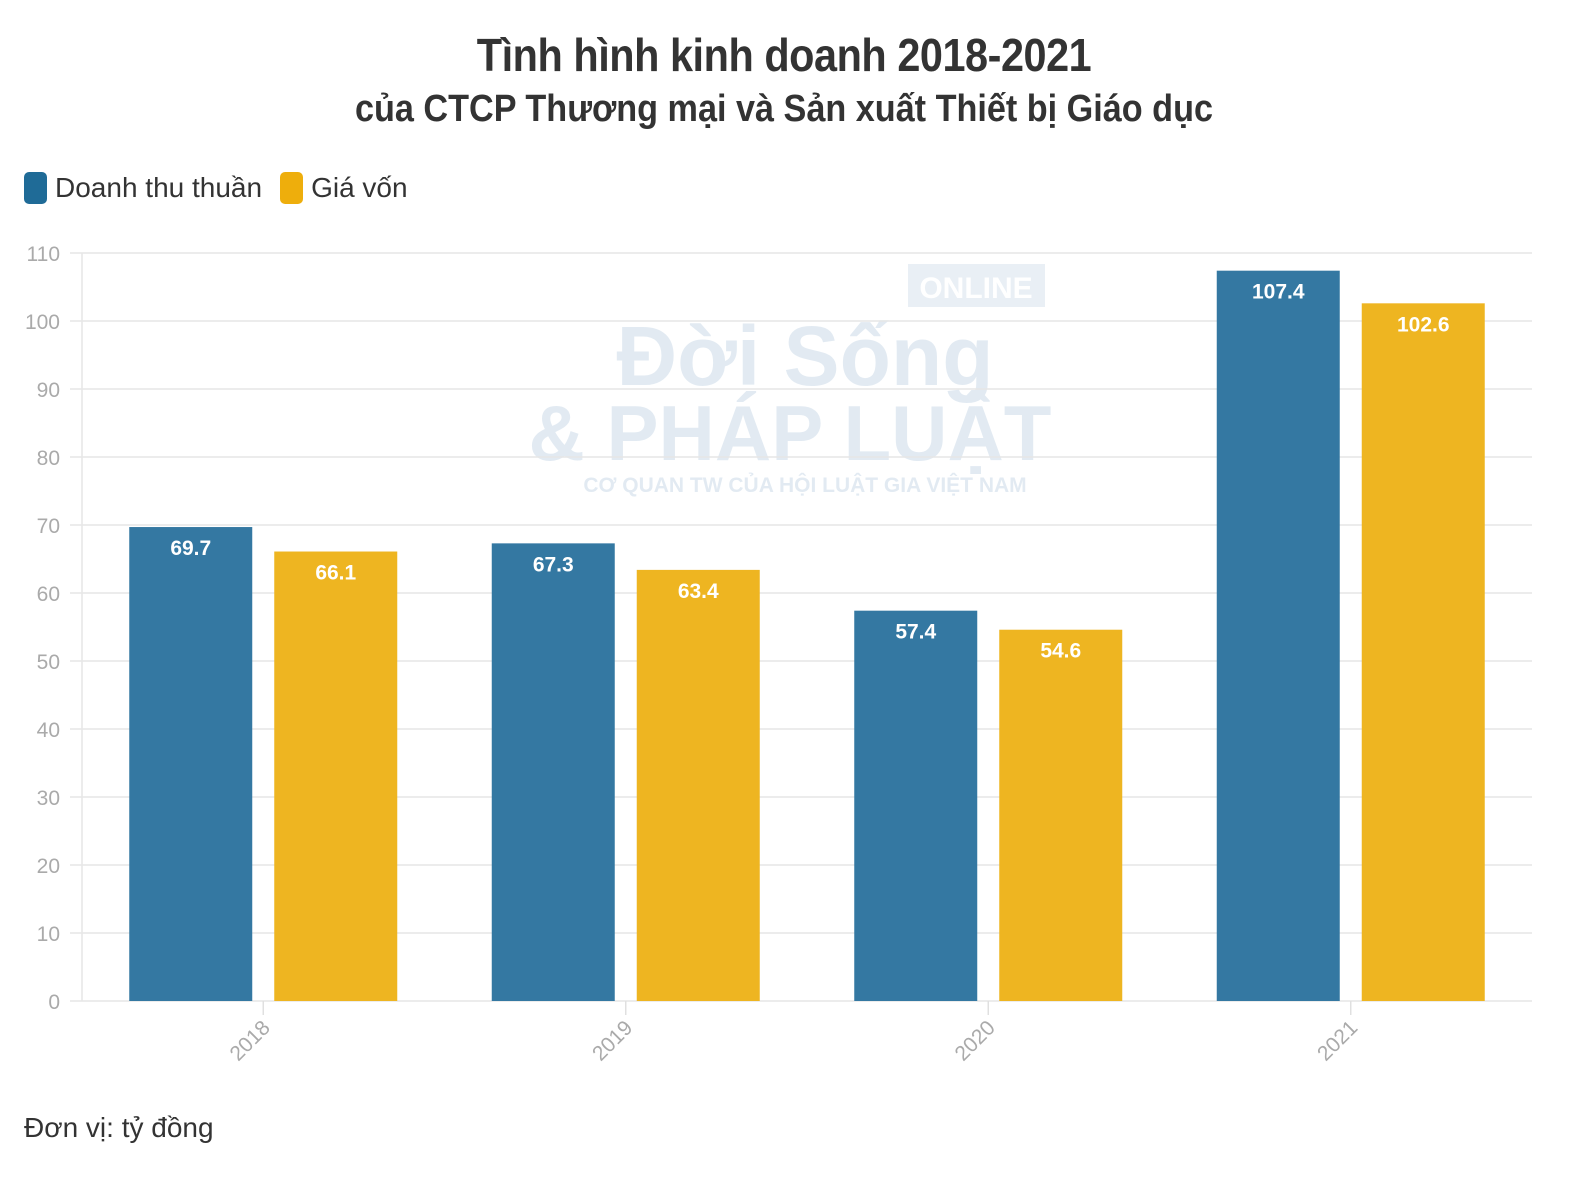  What do you see at coordinates (54, 1002) in the screenshot?
I see `y-tick-label: 0` at bounding box center [54, 1002].